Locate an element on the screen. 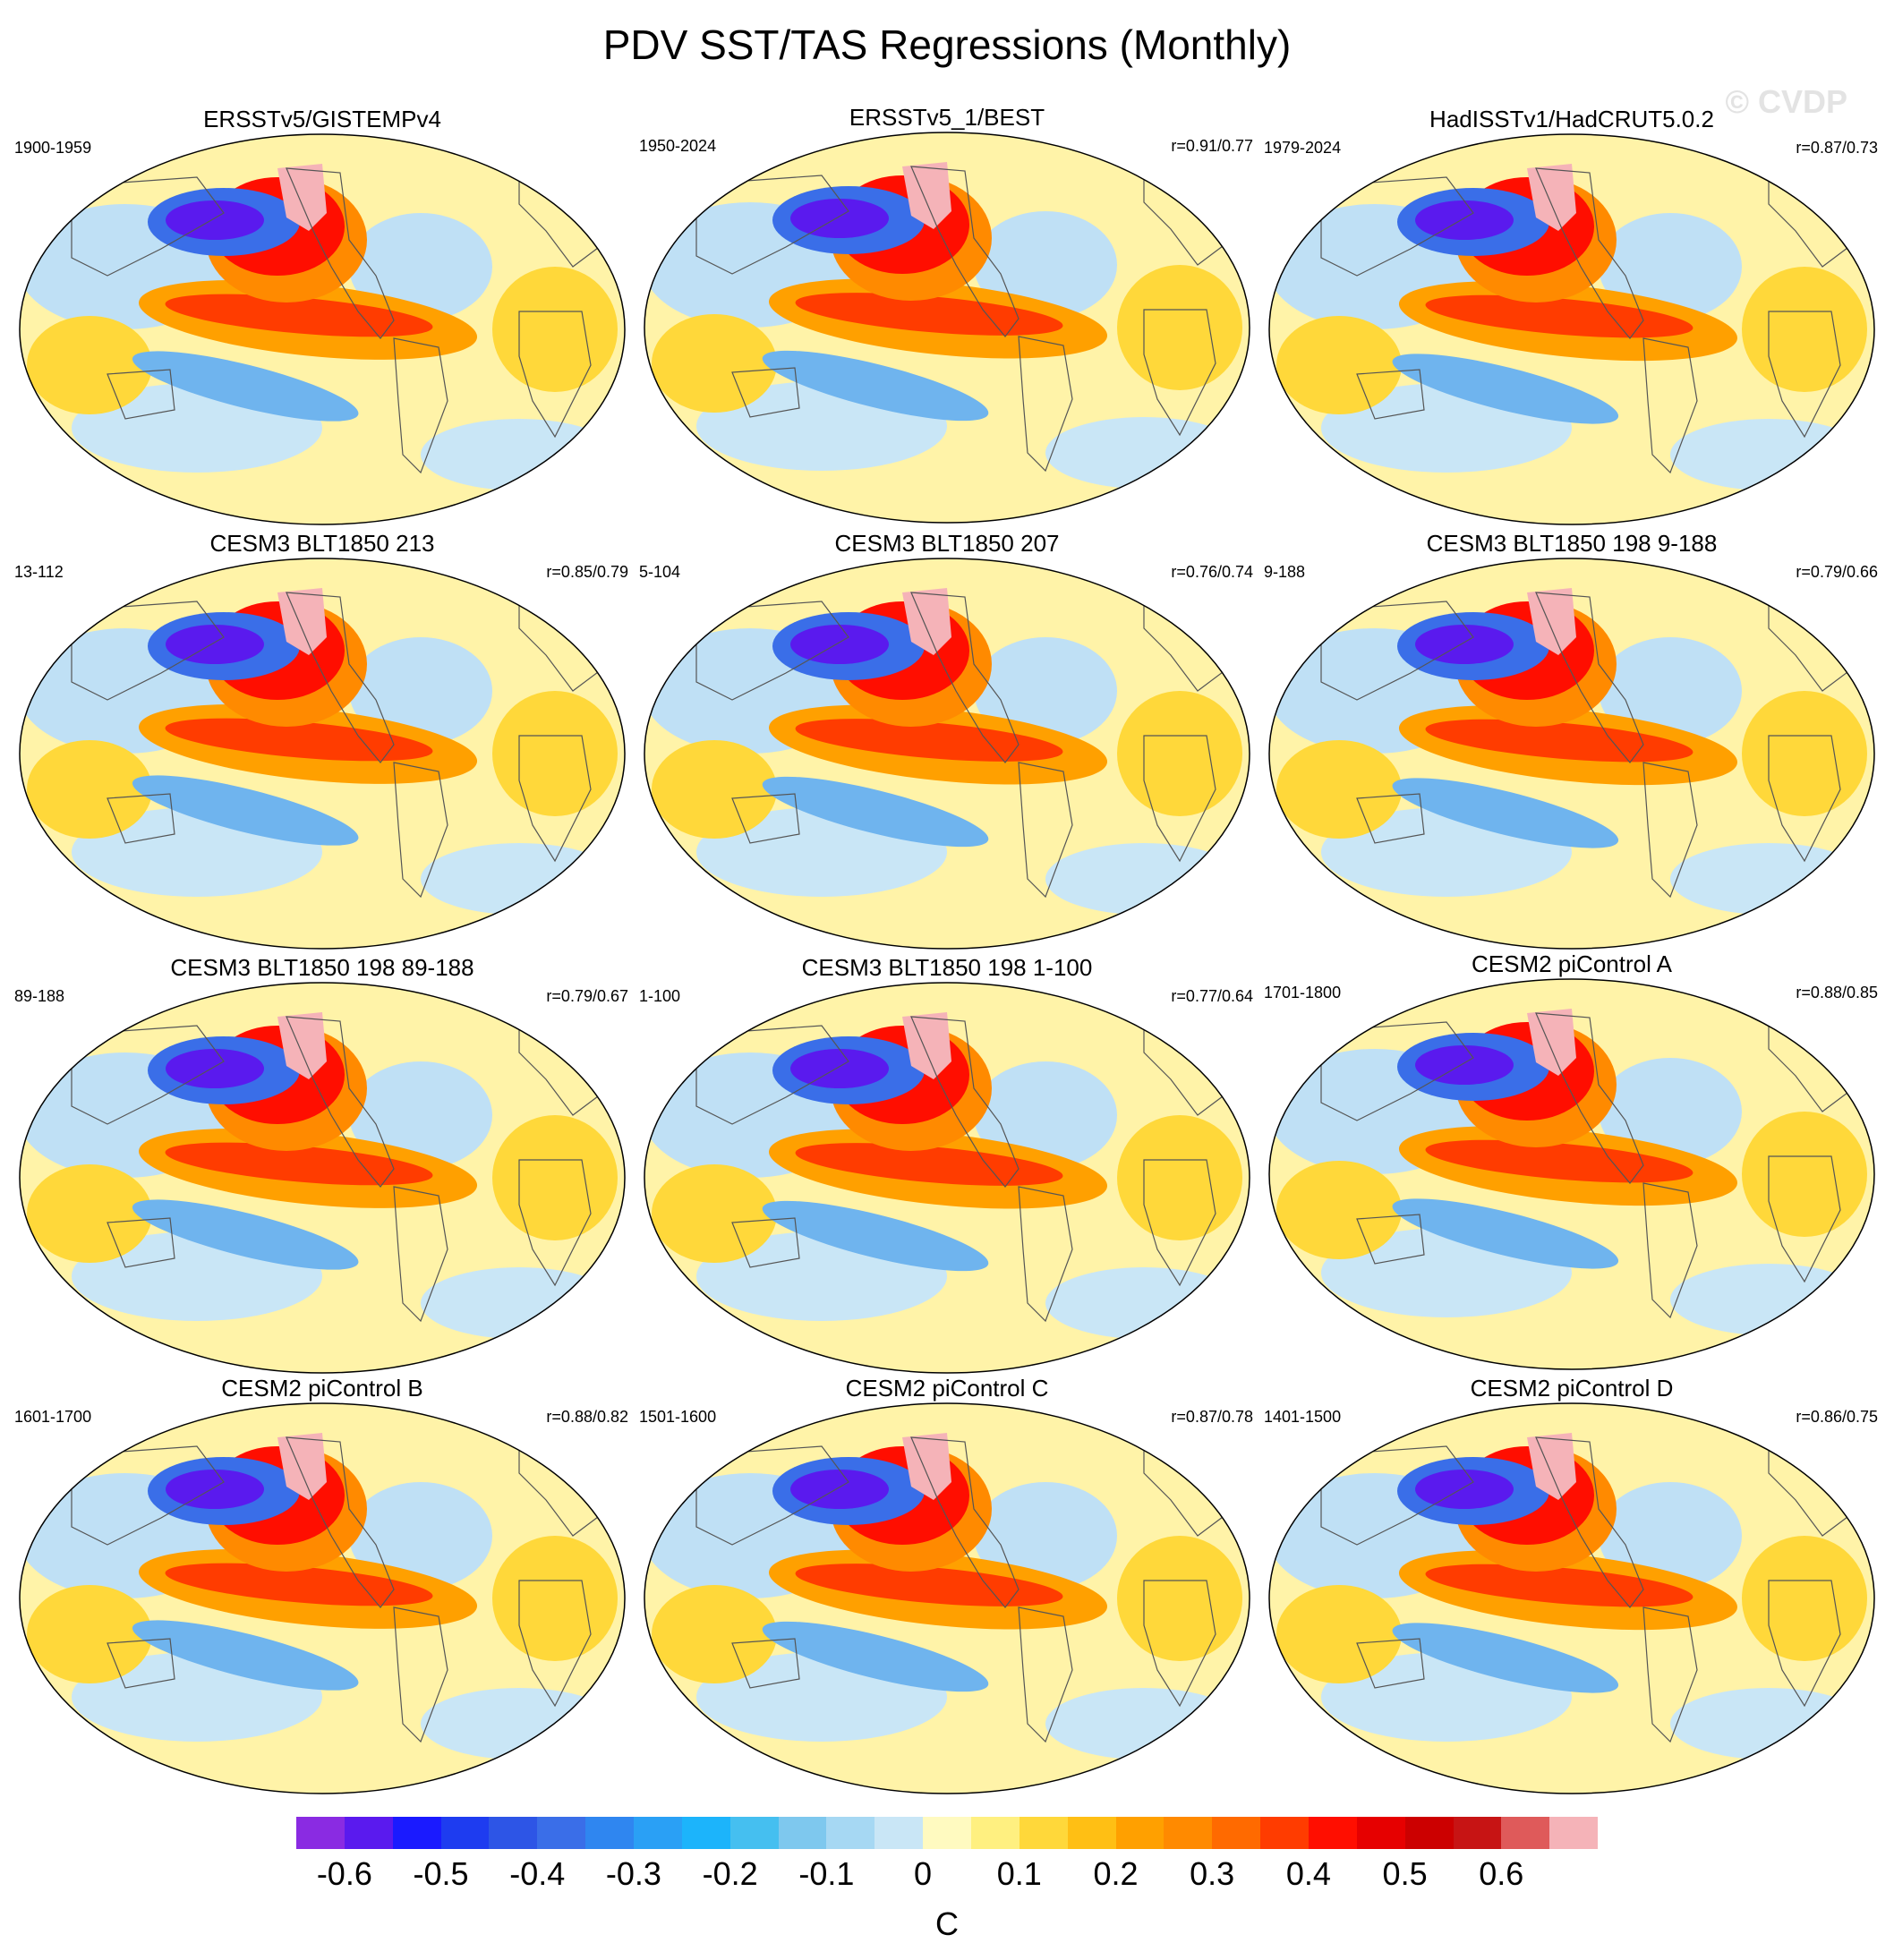 This screenshot has height=1960, width=1894. watermark: © CVDP is located at coordinates (1786, 101).